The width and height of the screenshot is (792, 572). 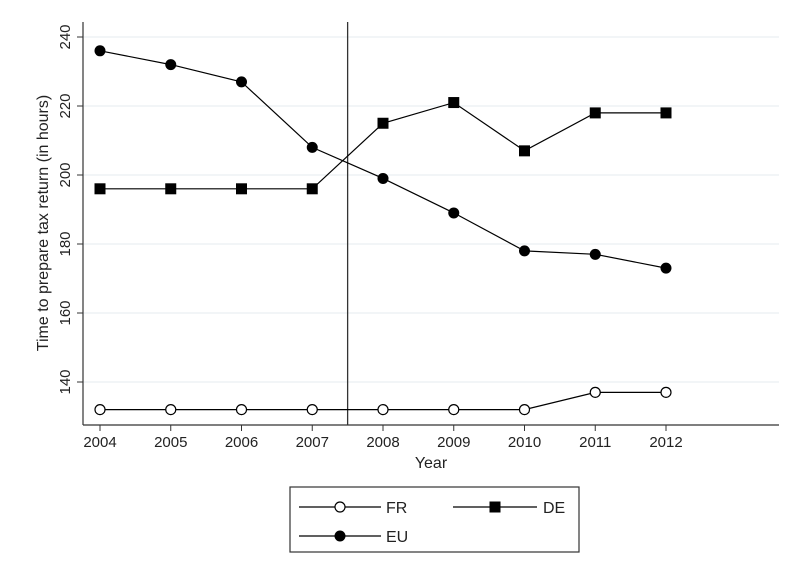 I want to click on legend: FR DE EU, so click(x=434, y=519).